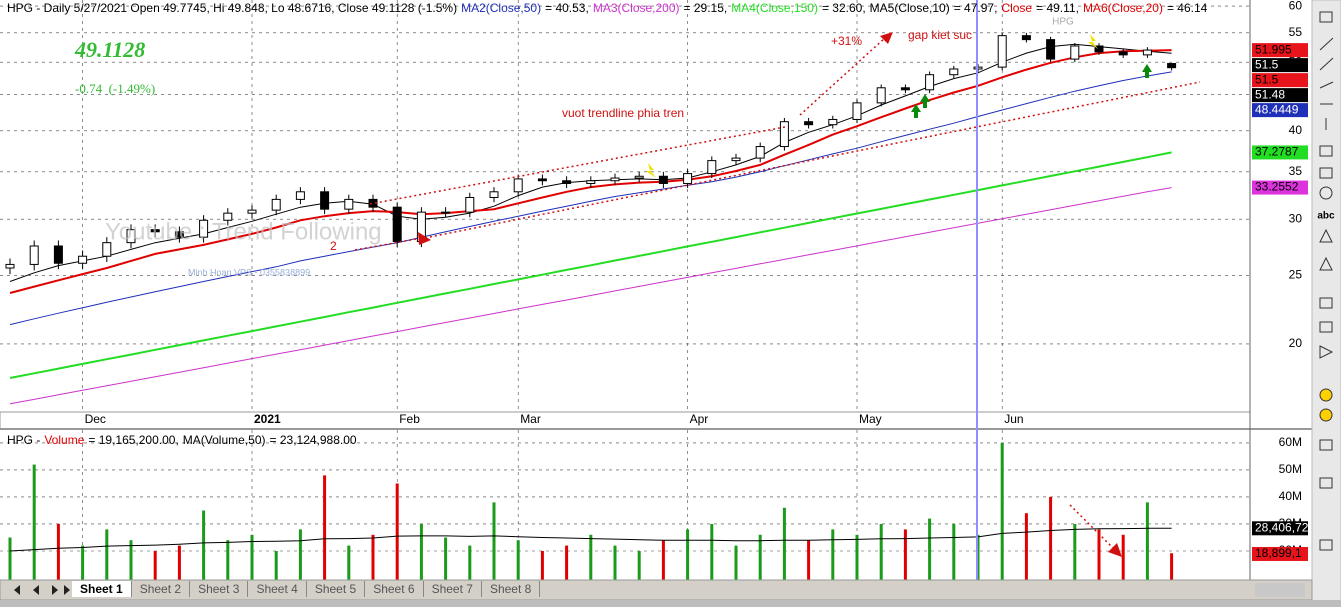  I want to click on toolbar, so click(1326, 303).